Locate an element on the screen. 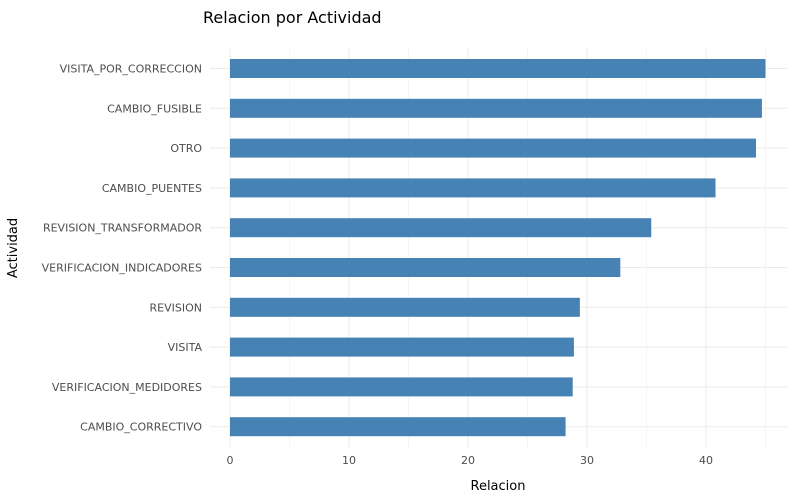 The width and height of the screenshot is (800, 494). x-axis-title: Relacion is located at coordinates (498, 486).